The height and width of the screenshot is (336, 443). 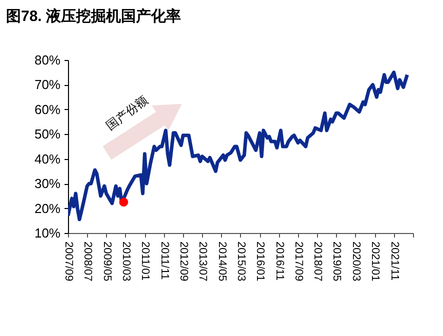 I want to click on x-tick-label: 2012/09, so click(x=184, y=262).